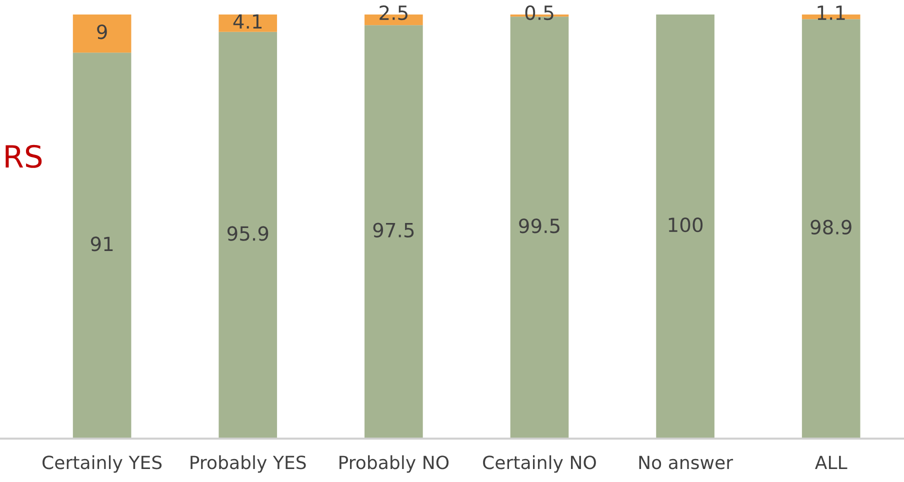 This screenshot has height=482, width=904. What do you see at coordinates (539, 464) in the screenshot?
I see `x-tick-label: Certainly NO` at bounding box center [539, 464].